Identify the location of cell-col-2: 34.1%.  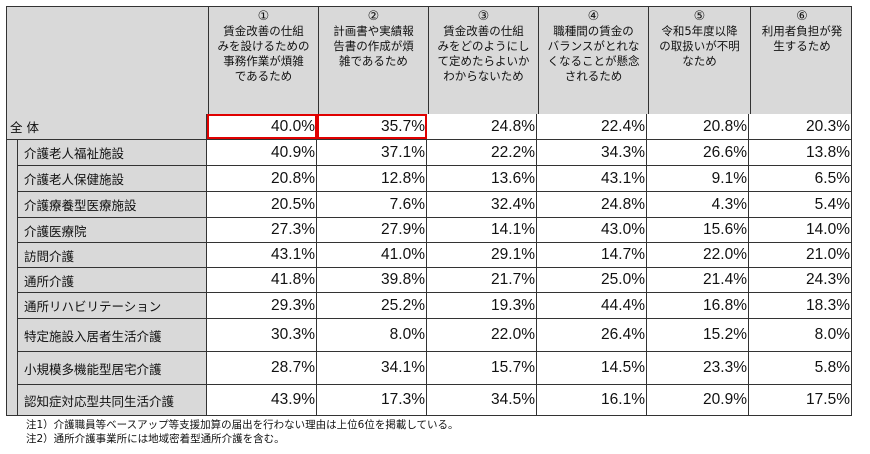
(372, 368).